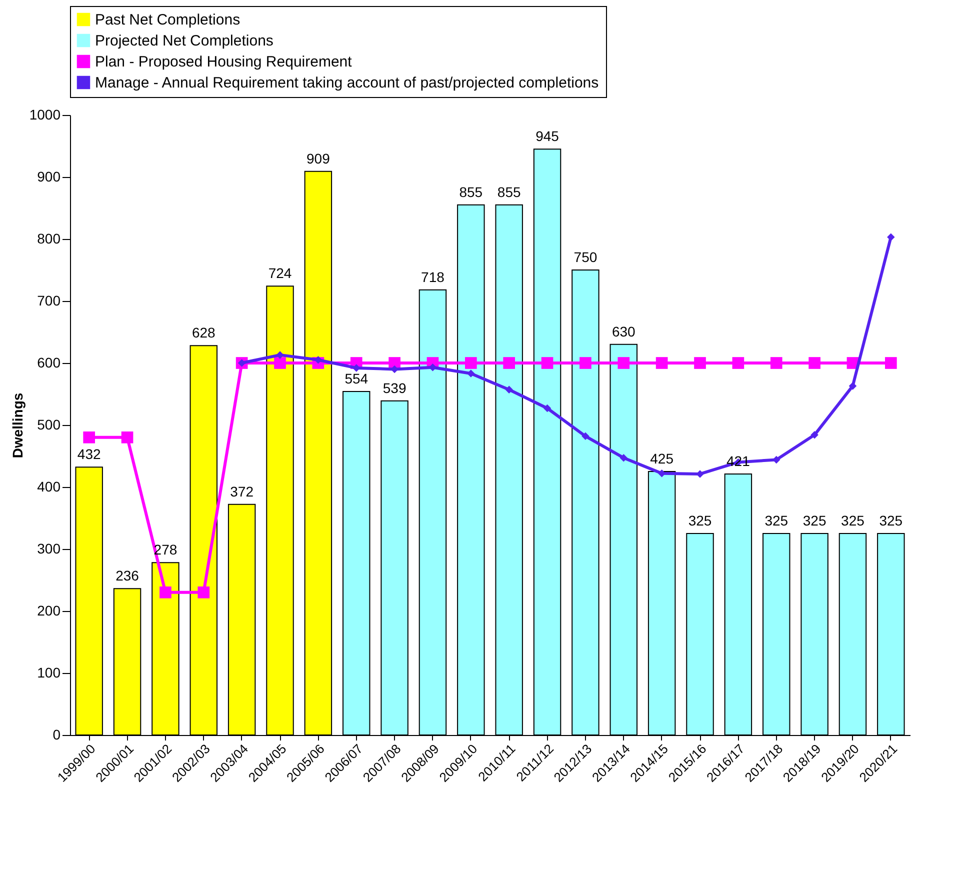 This screenshot has height=889, width=970. I want to click on data-label: 909, so click(318, 158).